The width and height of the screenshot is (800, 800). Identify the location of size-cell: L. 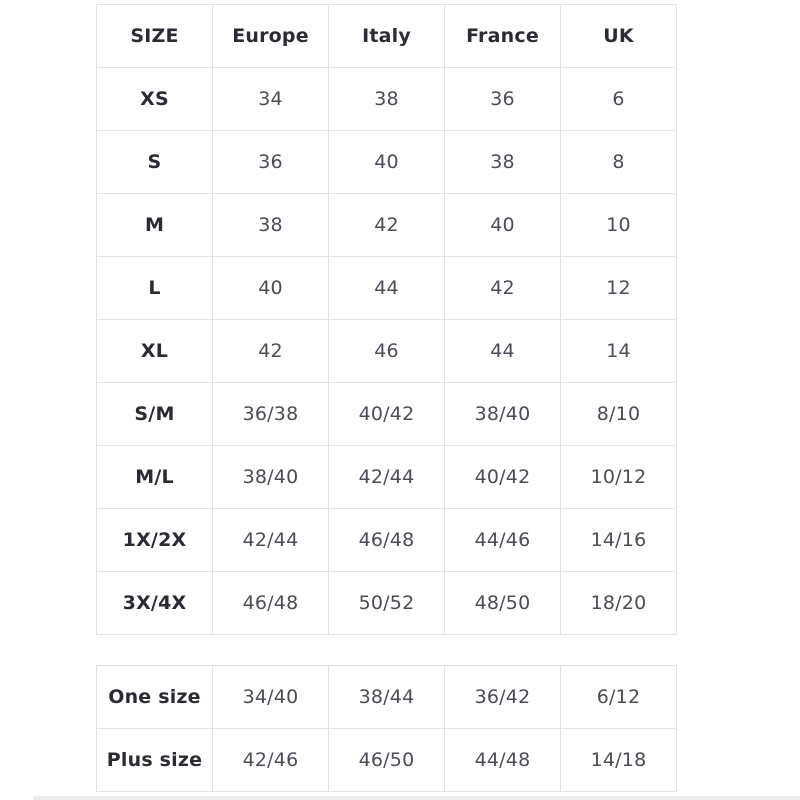
(154, 288).